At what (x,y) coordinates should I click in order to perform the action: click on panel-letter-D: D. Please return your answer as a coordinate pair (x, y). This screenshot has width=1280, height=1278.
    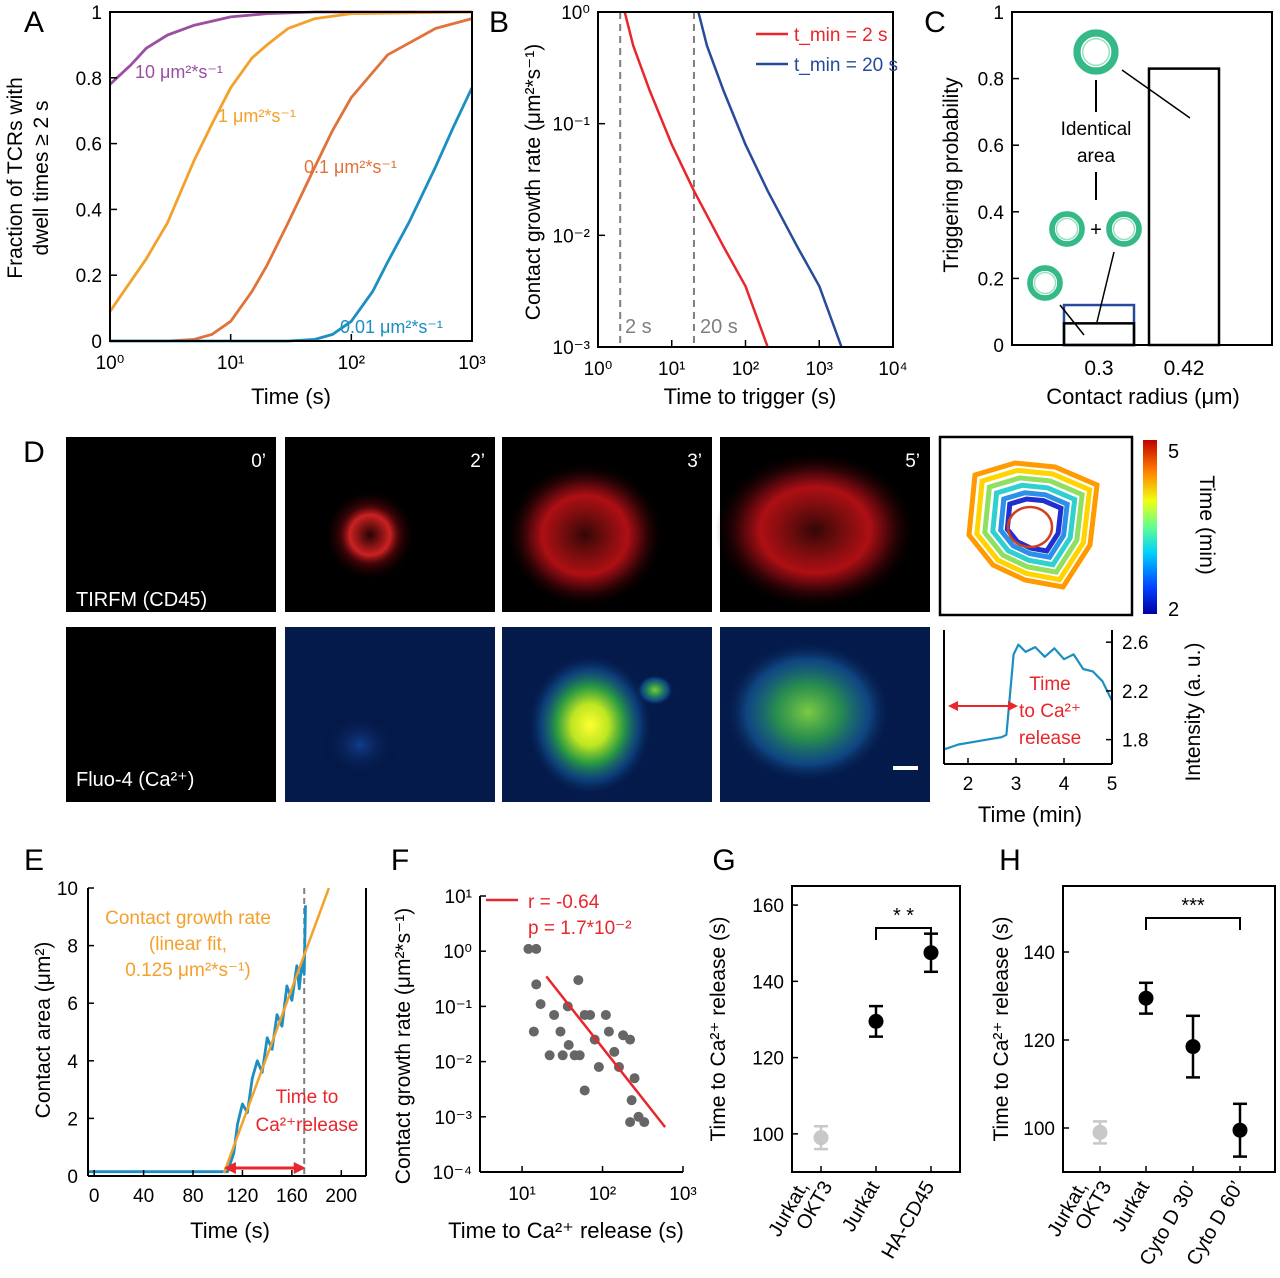
    Looking at the image, I should click on (34, 452).